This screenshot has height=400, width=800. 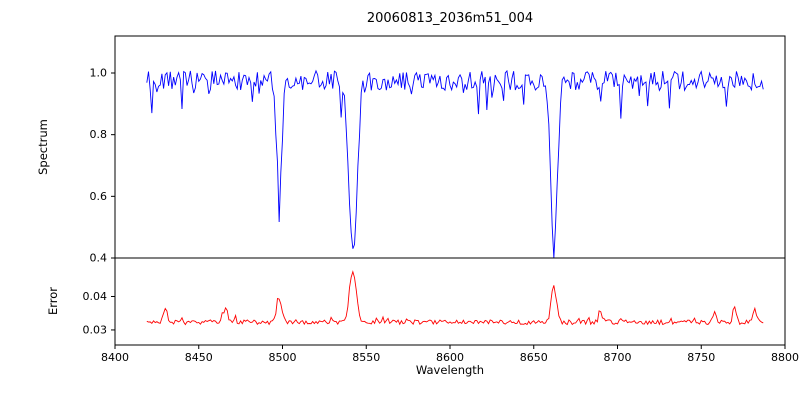 I want to click on x-tick-label: 8400, so click(x=115, y=357).